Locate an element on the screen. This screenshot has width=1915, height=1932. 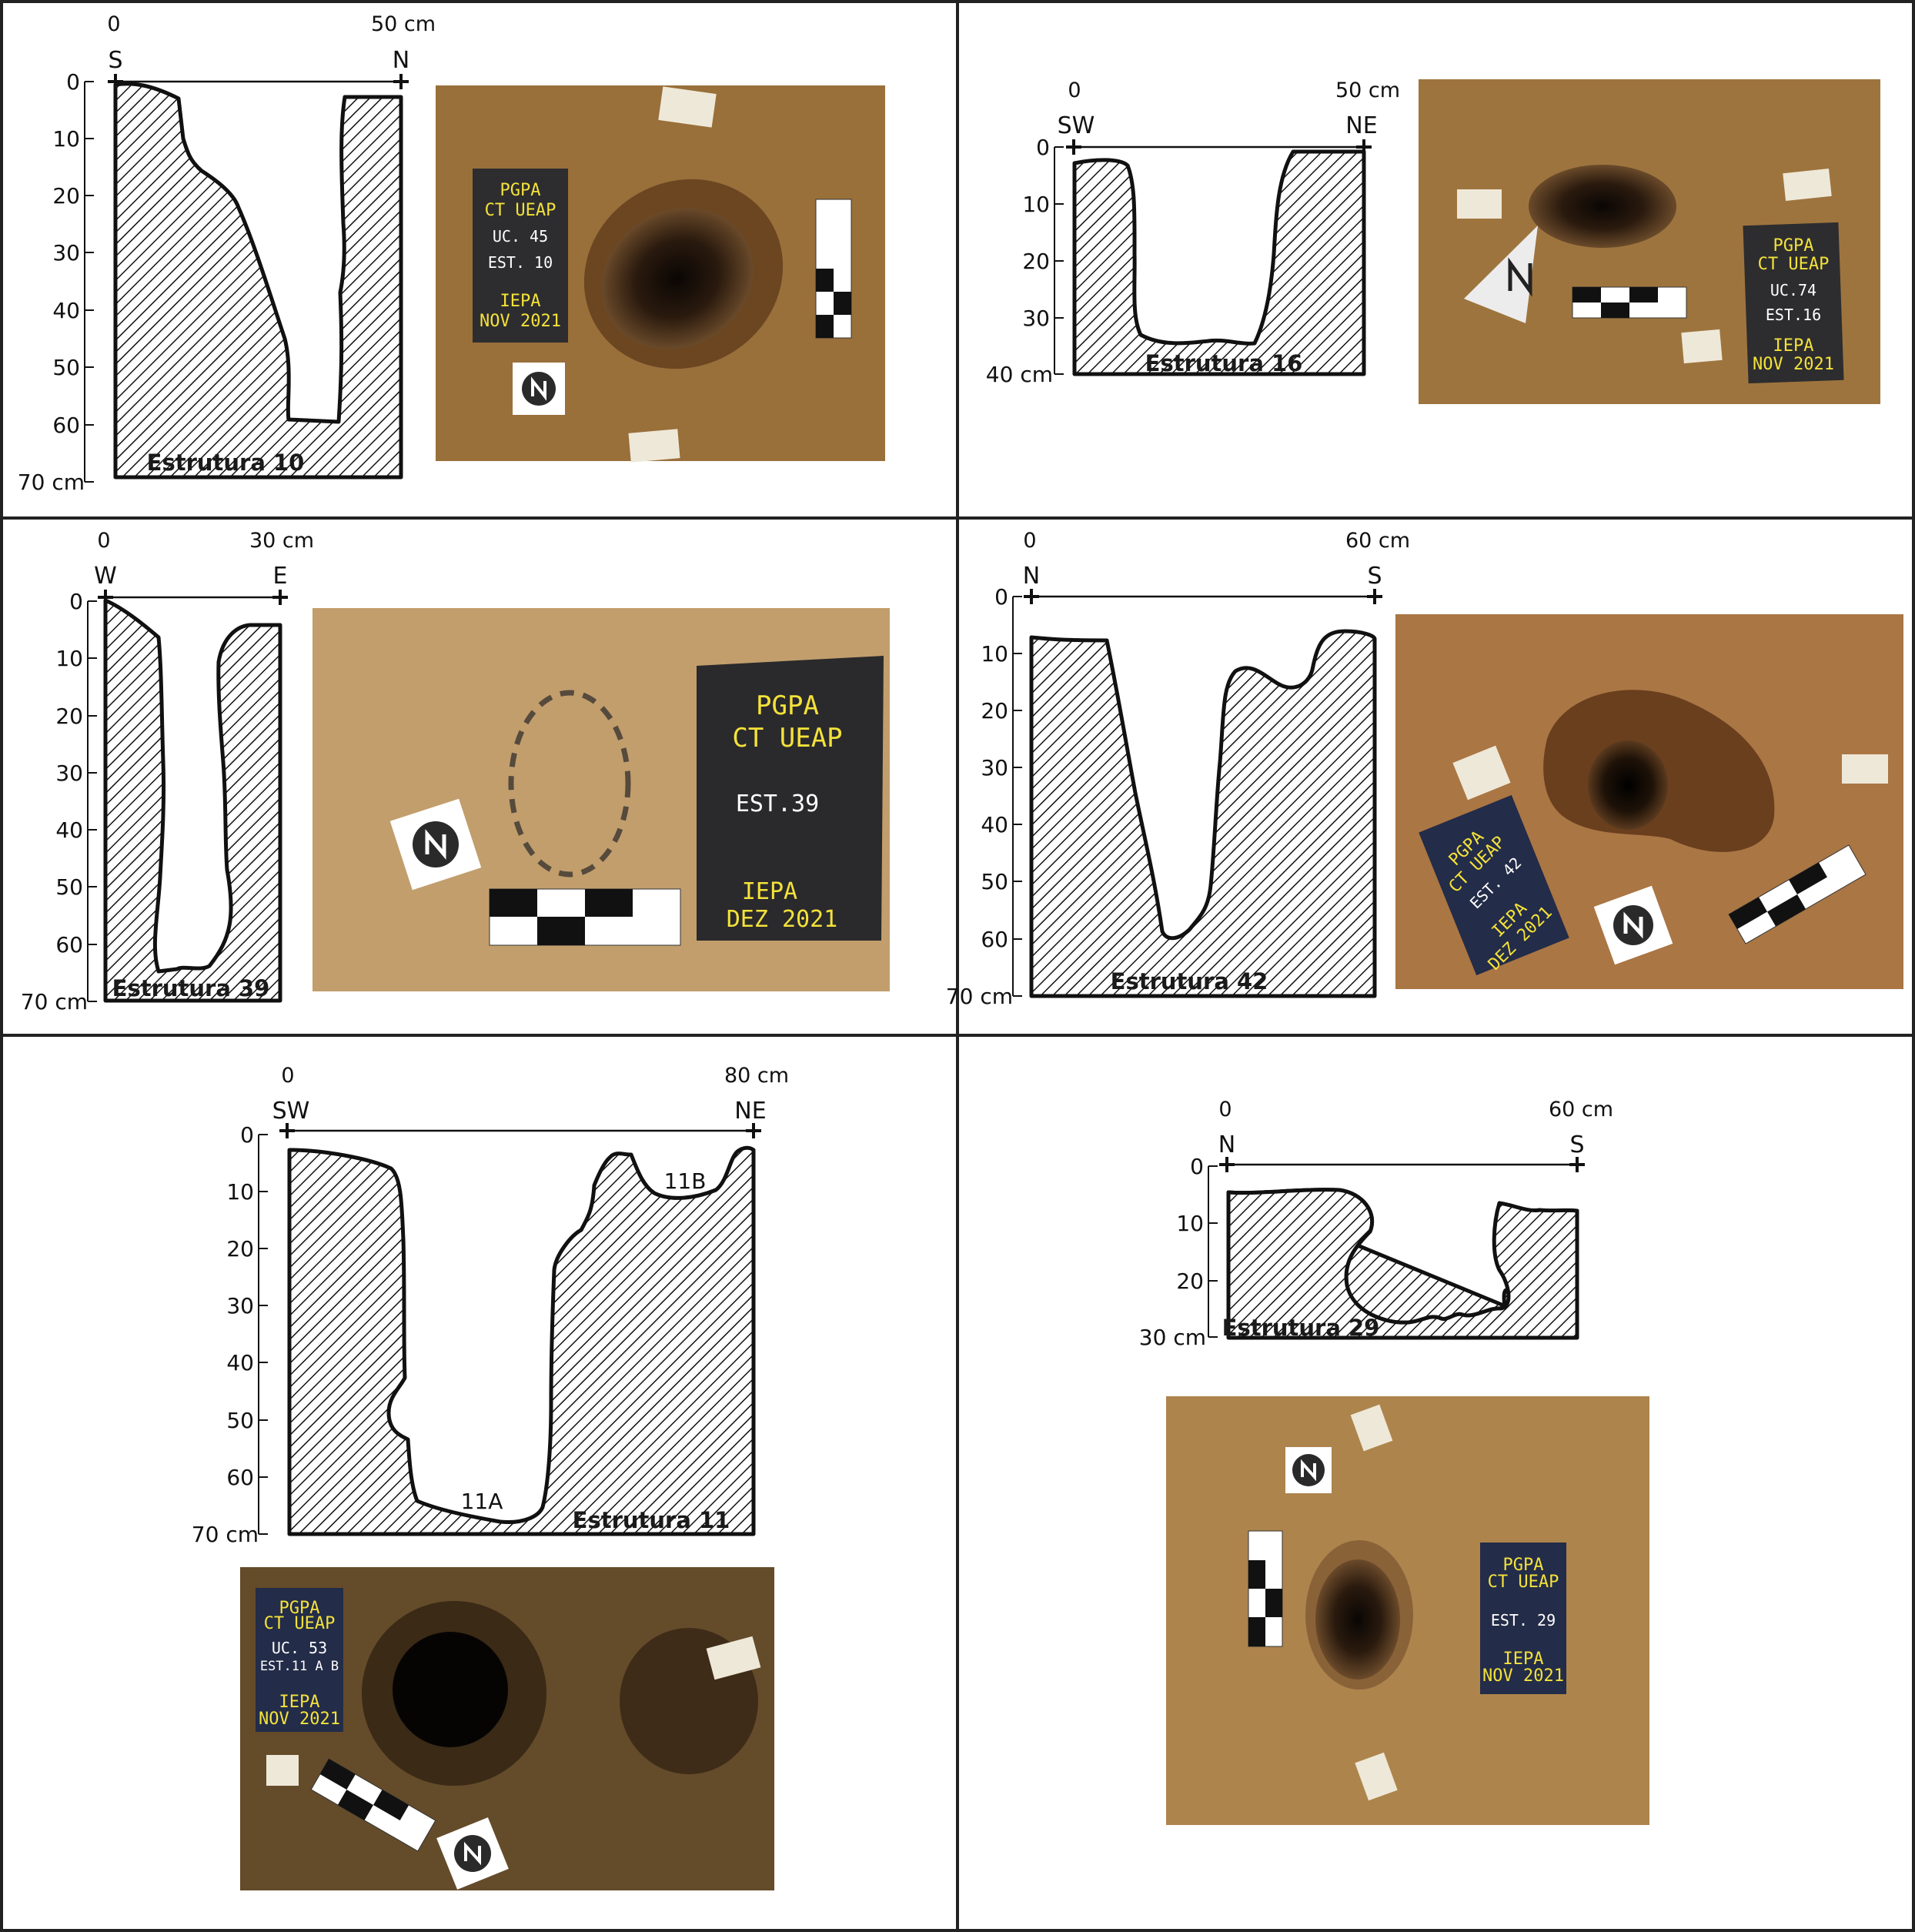
sign-line: EST. 10 is located at coordinates (520, 262).